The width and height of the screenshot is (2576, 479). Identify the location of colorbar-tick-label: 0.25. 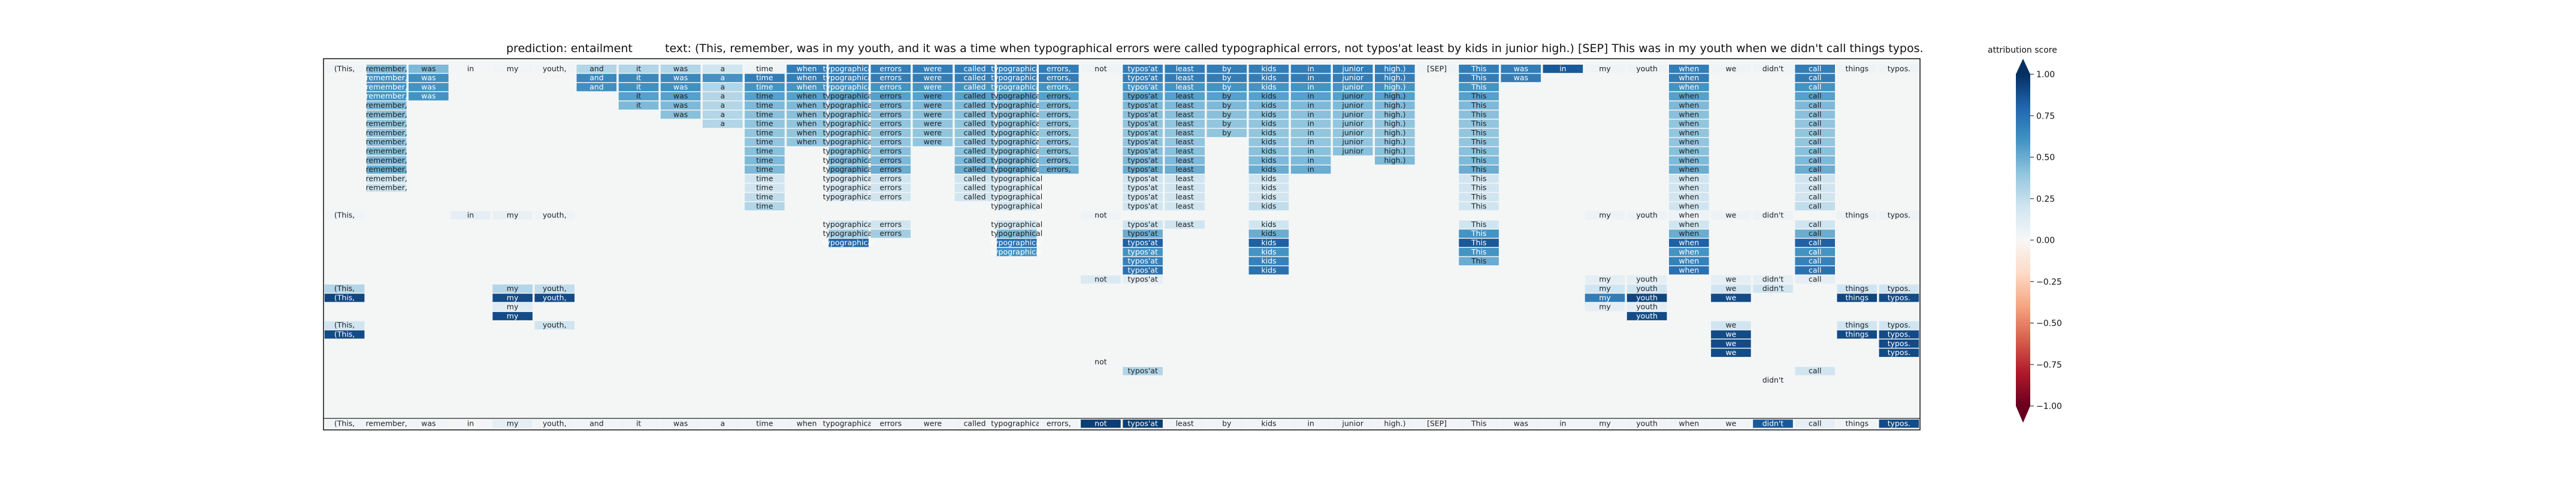
(2045, 200).